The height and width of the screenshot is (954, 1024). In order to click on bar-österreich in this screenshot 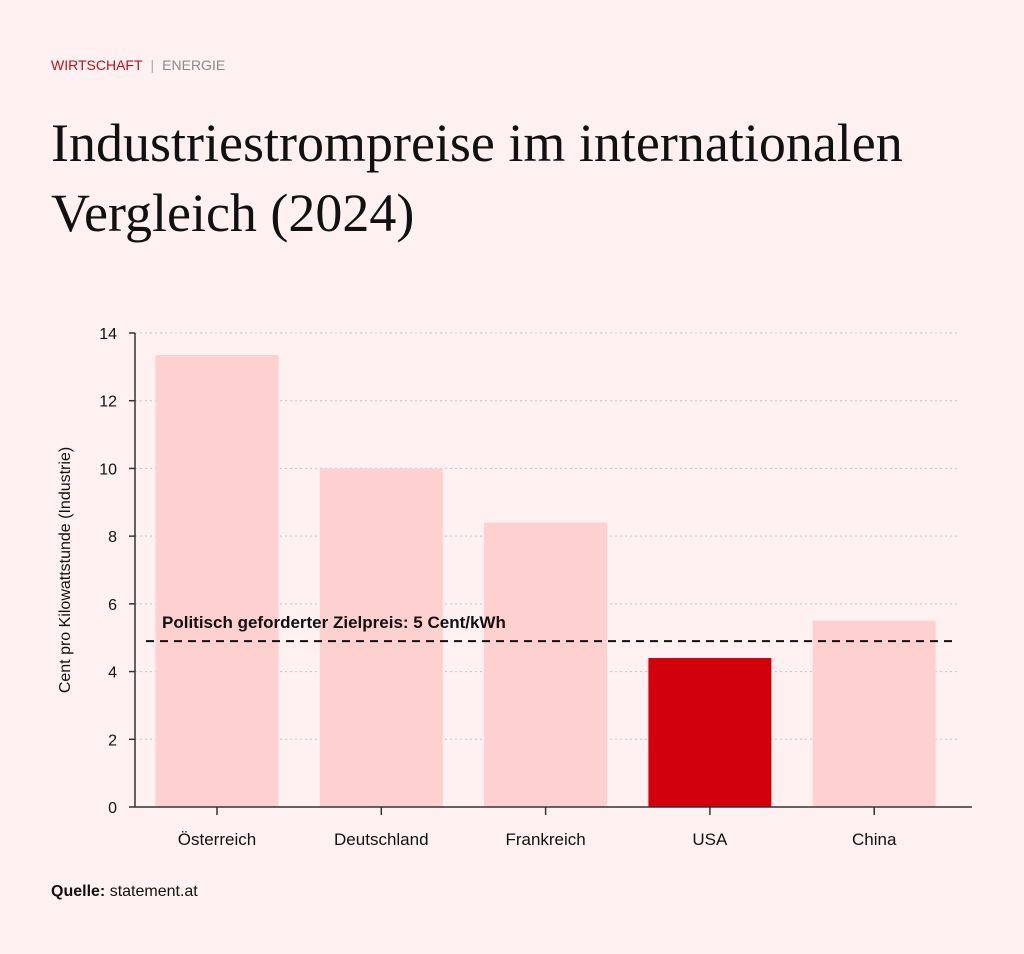, I will do `click(217, 581)`.